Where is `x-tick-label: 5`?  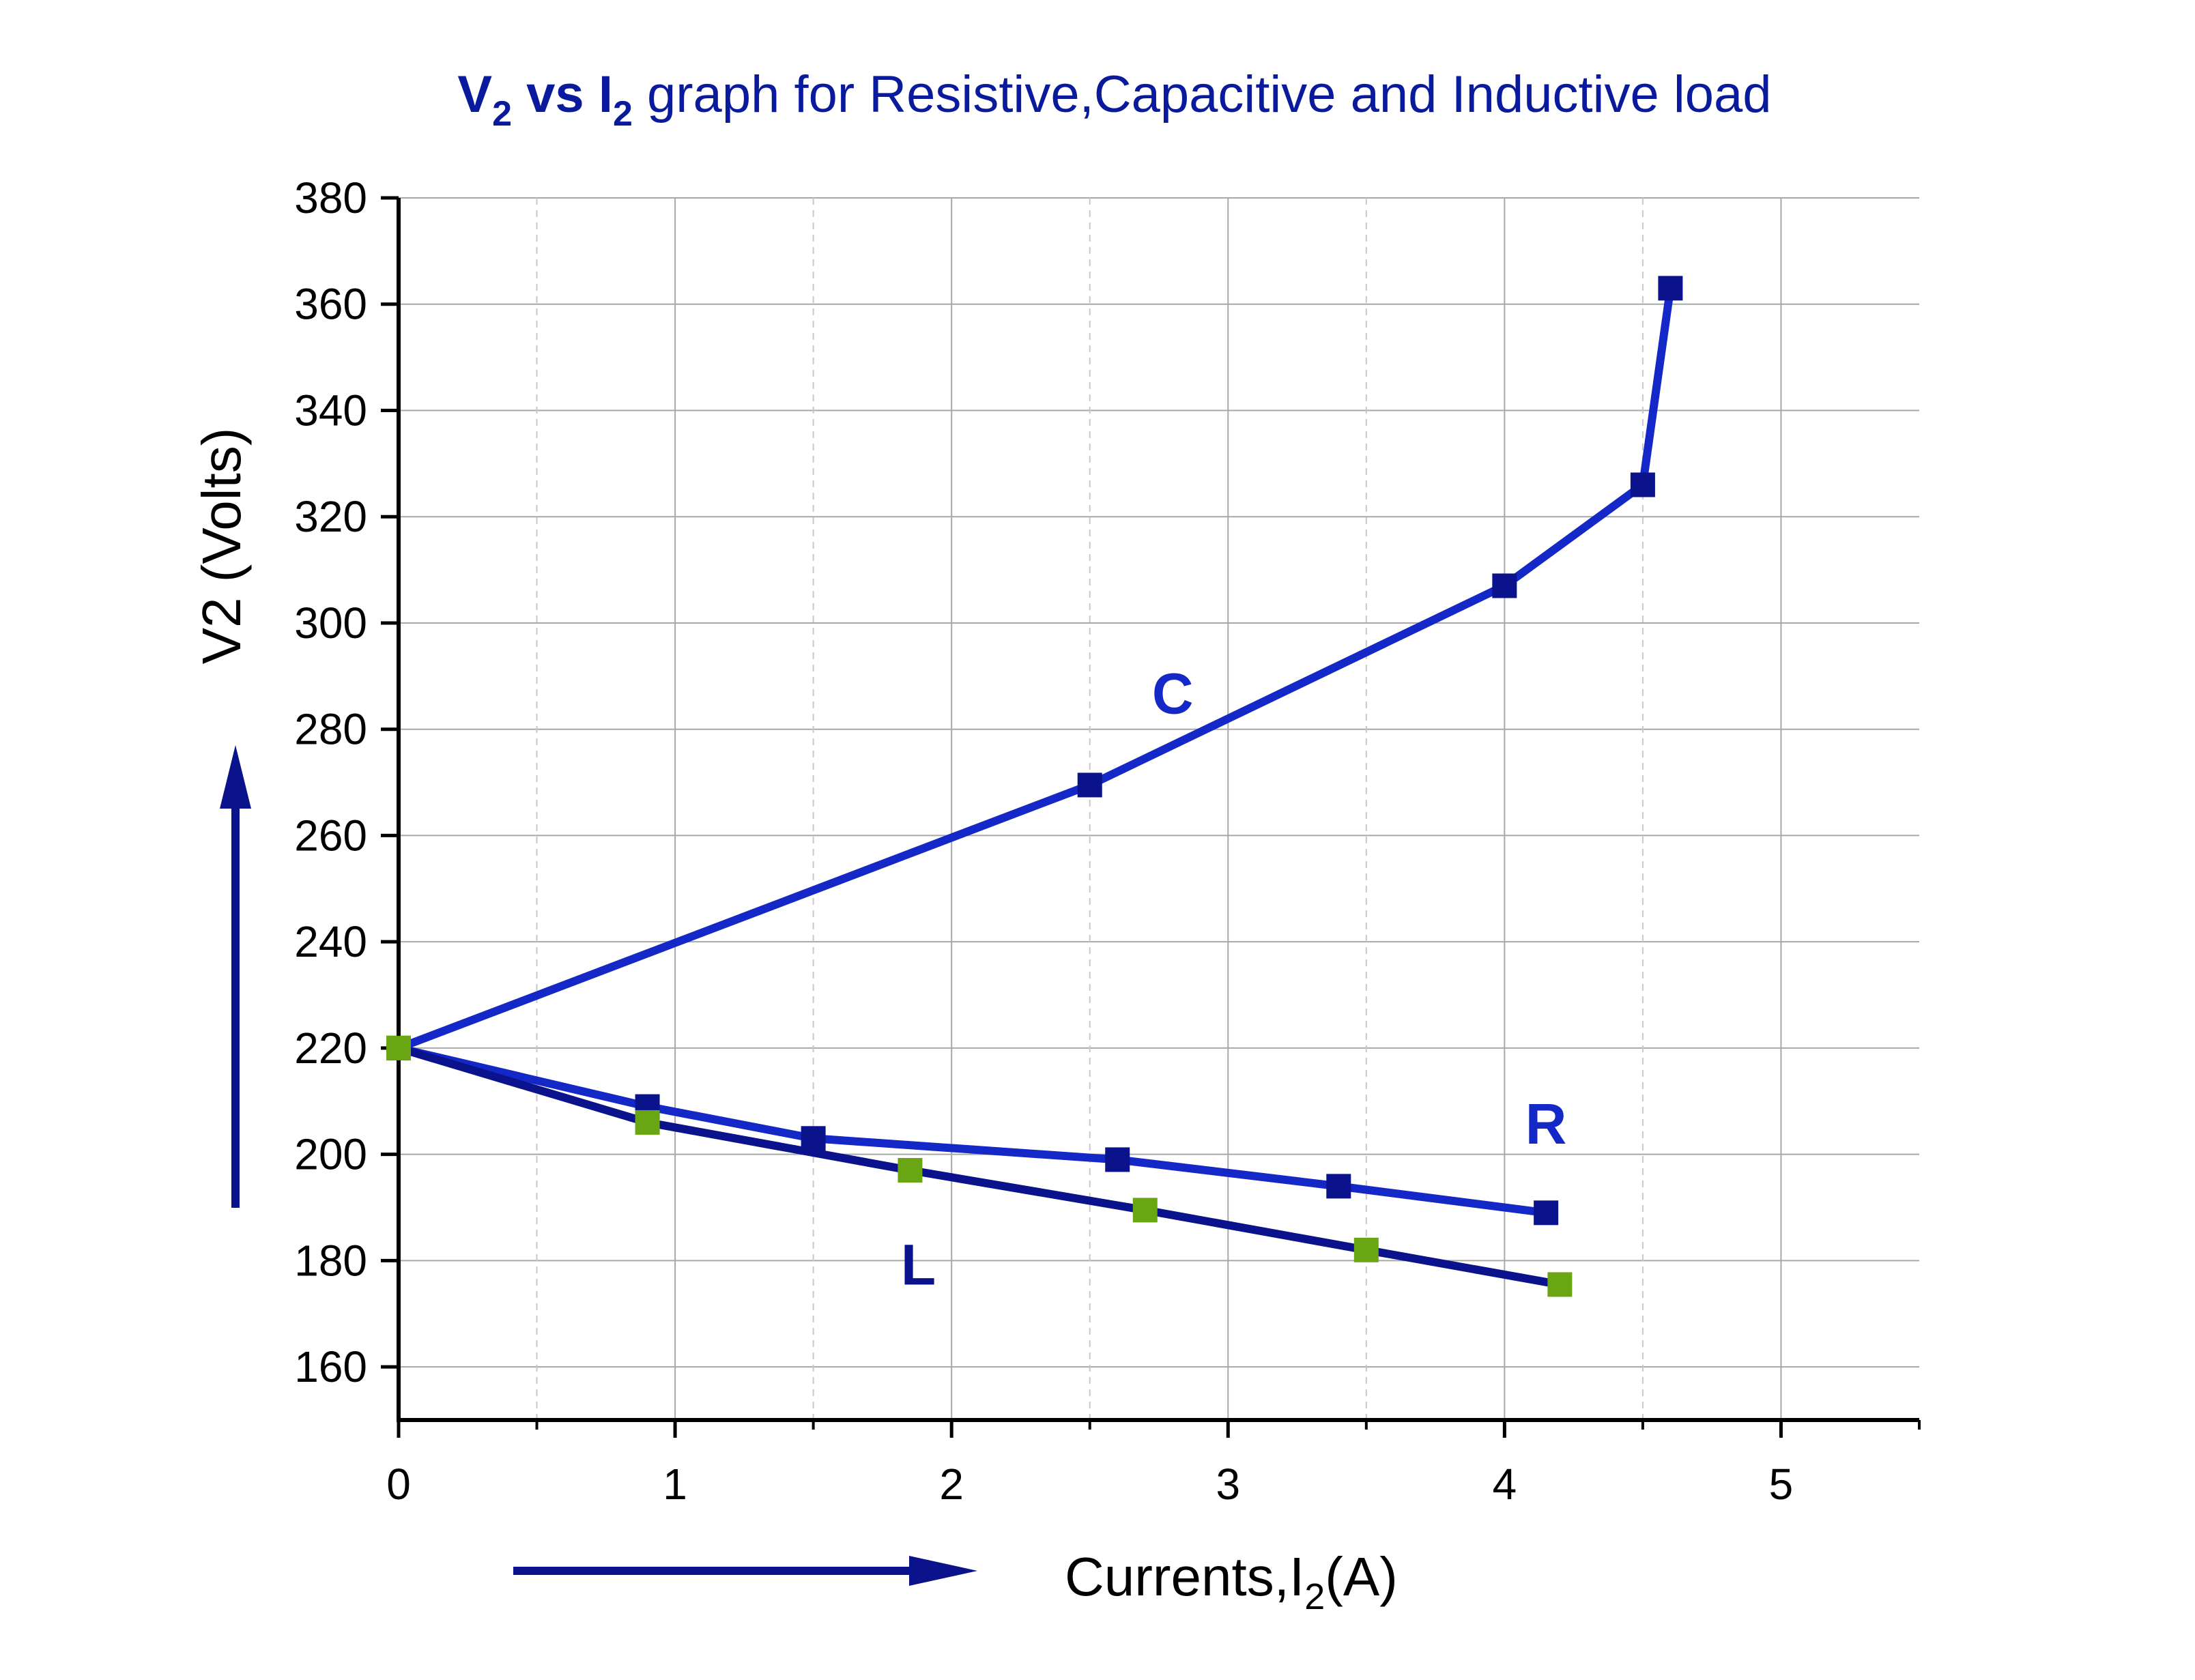 x-tick-label: 5 is located at coordinates (1782, 1484).